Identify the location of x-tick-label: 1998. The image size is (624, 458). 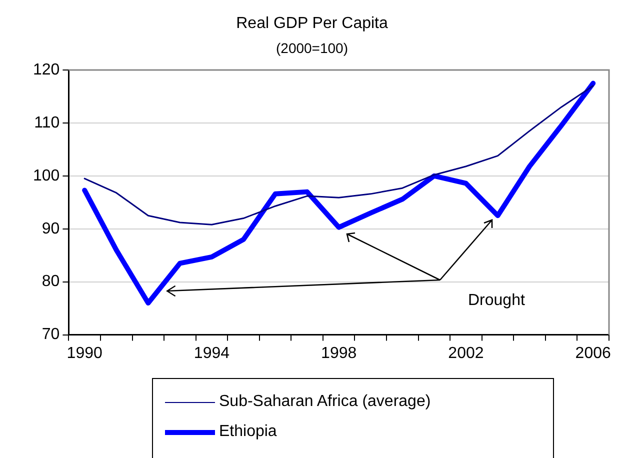
(339, 353).